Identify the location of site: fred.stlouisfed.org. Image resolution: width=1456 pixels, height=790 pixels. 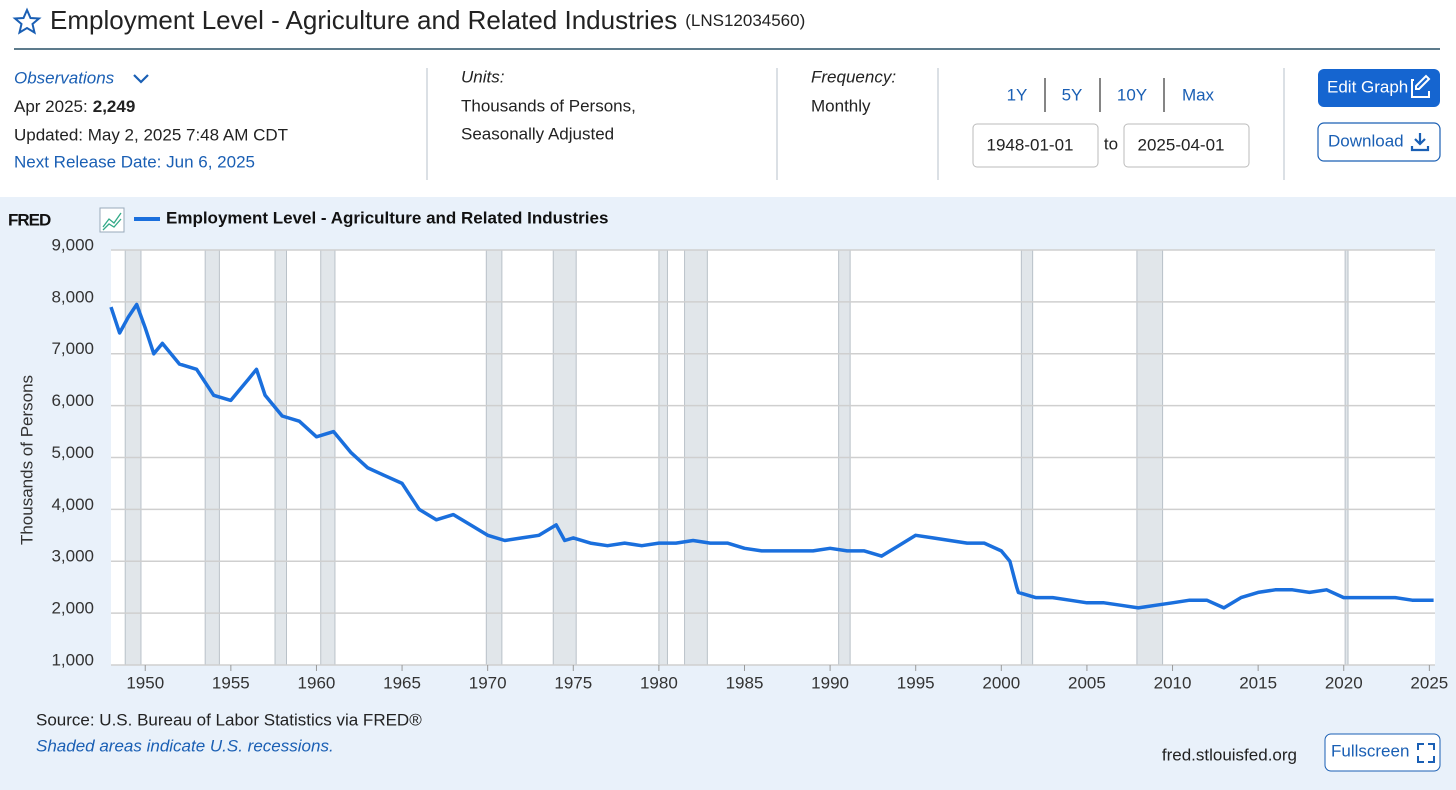
(1229, 754).